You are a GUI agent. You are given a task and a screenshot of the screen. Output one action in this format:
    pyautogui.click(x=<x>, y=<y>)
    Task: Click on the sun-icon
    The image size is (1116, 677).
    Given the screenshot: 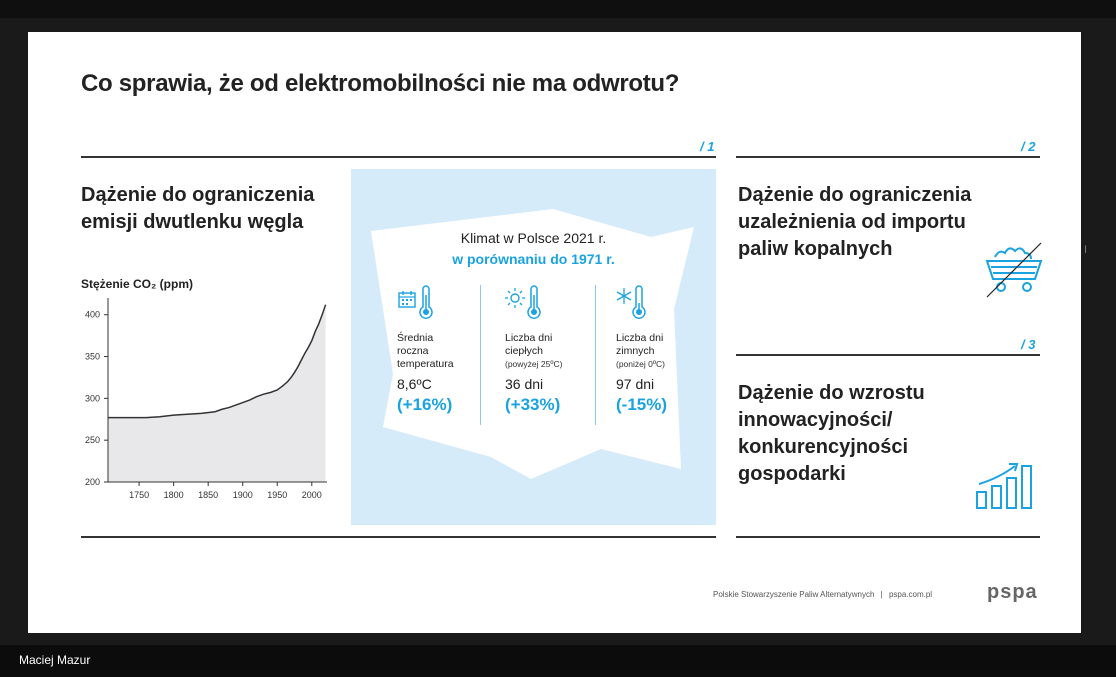 What is the action you would take?
    pyautogui.click(x=515, y=300)
    